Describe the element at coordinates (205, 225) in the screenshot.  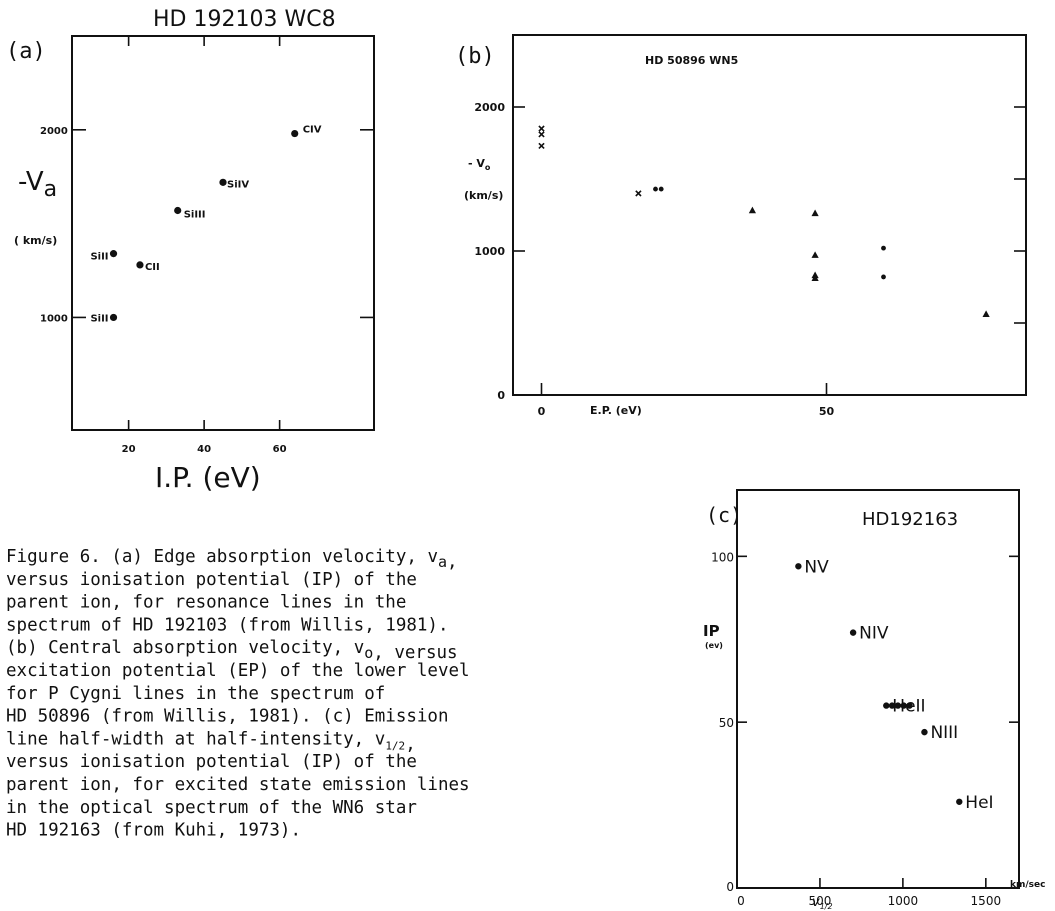
I see `panel-a-points: SiII SiII CII SiIII SiIV CIV` at that location.